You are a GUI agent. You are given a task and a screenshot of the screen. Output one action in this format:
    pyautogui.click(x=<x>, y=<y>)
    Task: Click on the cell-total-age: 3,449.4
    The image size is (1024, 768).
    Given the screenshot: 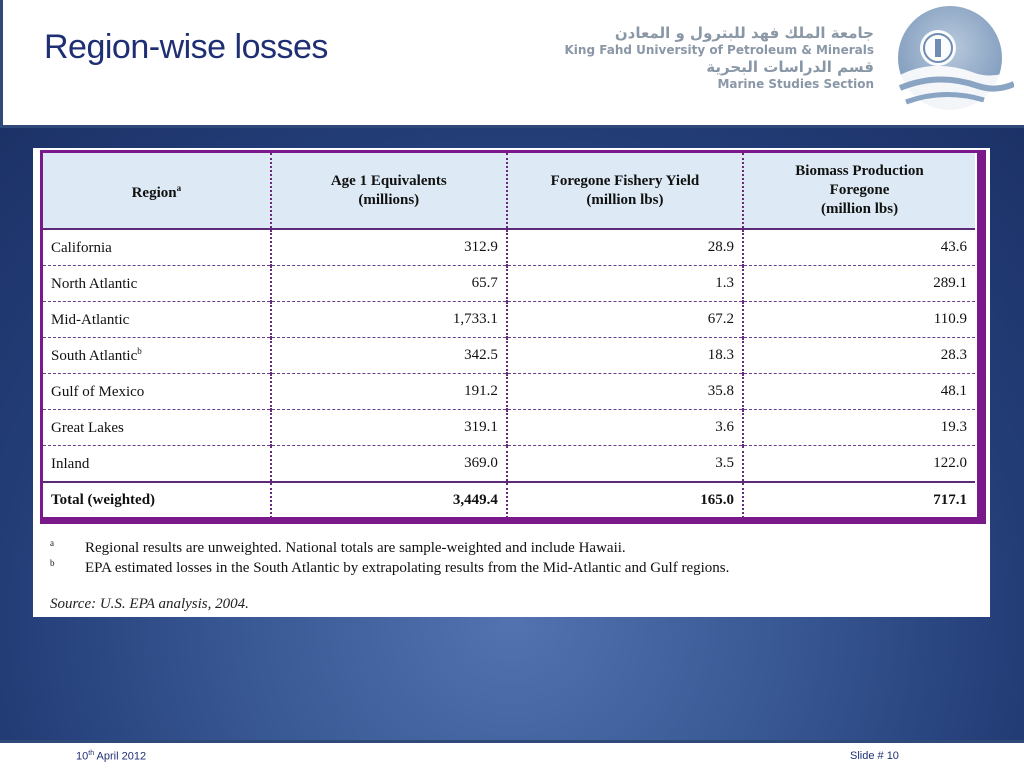 What is the action you would take?
    pyautogui.click(x=389, y=499)
    